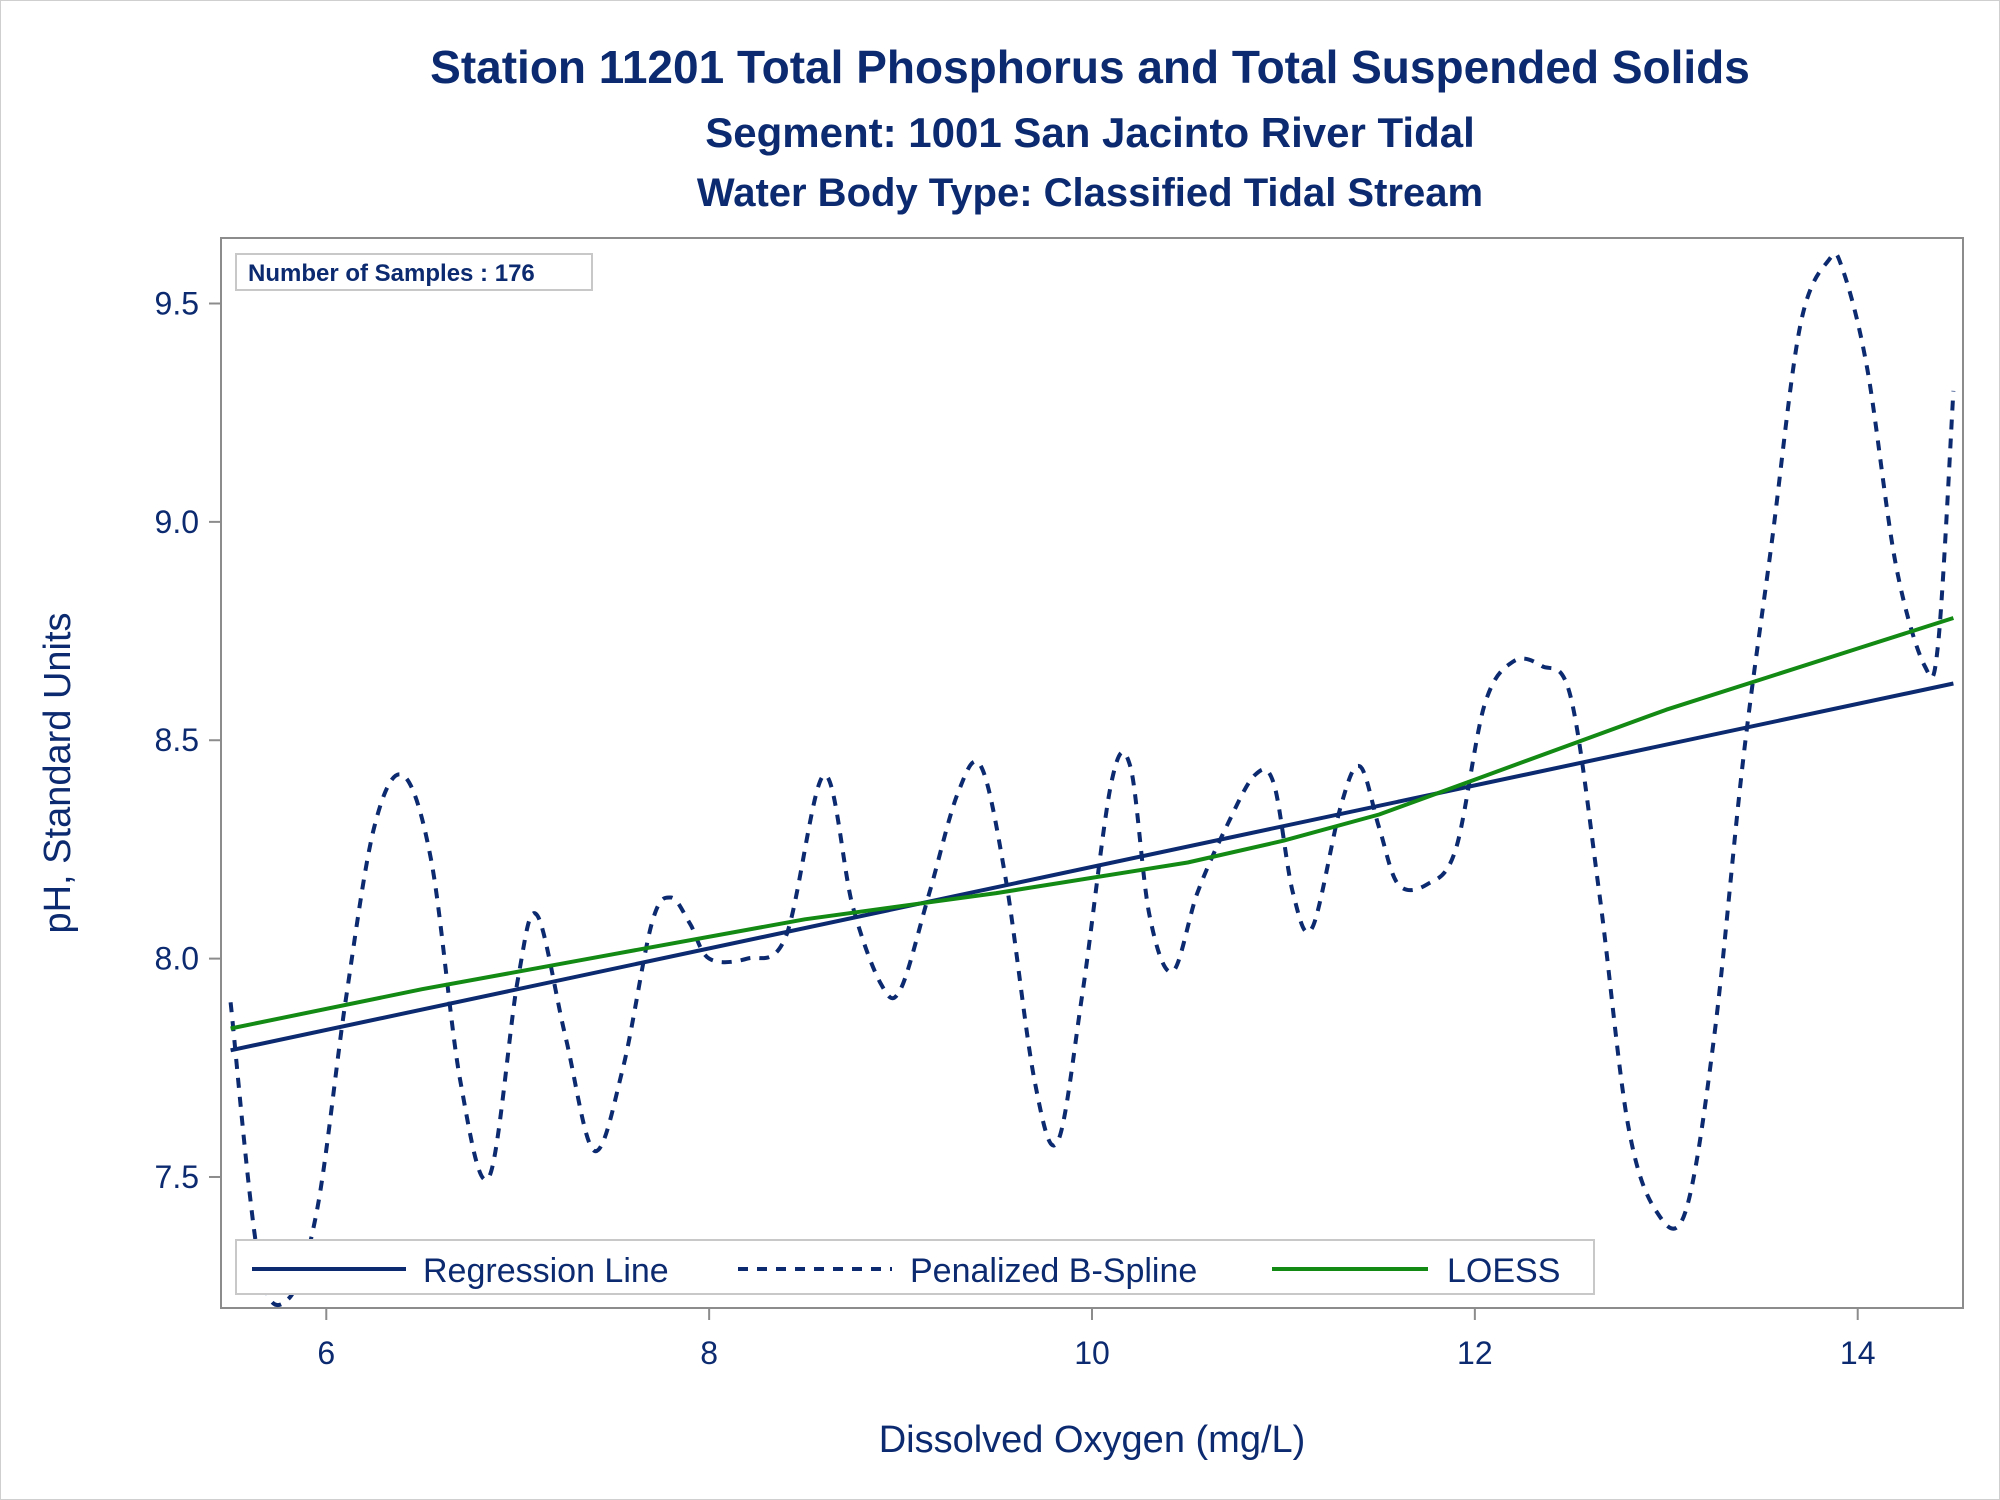 The image size is (2000, 1500). Describe the element at coordinates (1092, 1353) in the screenshot. I see `x-tick-label: 10` at that location.